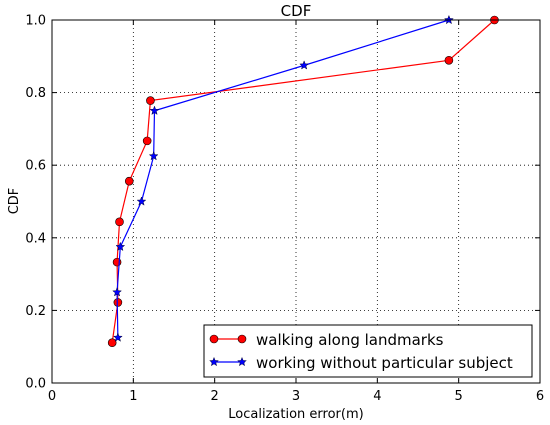 This screenshot has width=550, height=425. Describe the element at coordinates (459, 396) in the screenshot. I see `x-tick-label: 5` at that location.